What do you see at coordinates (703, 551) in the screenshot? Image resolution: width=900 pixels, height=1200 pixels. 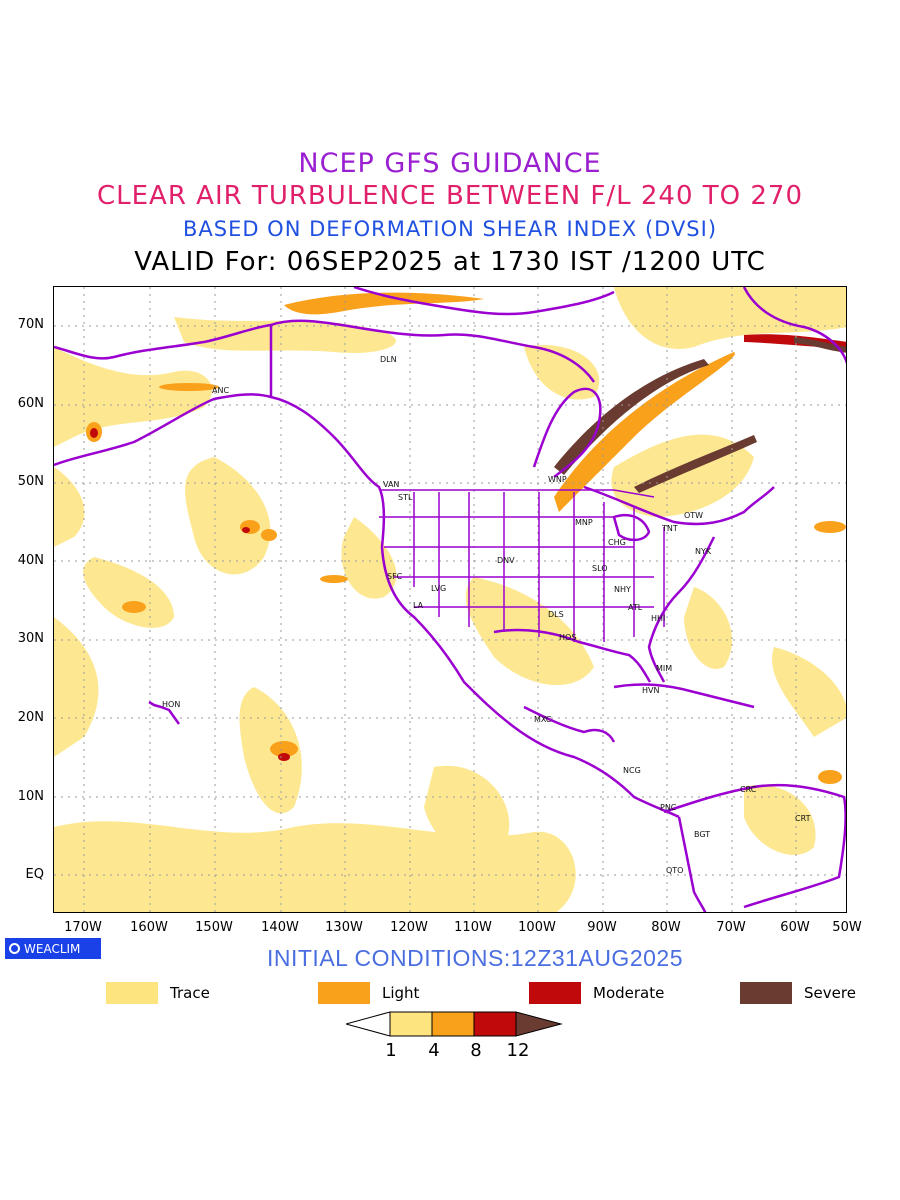 I see `city-label: NYK` at bounding box center [703, 551].